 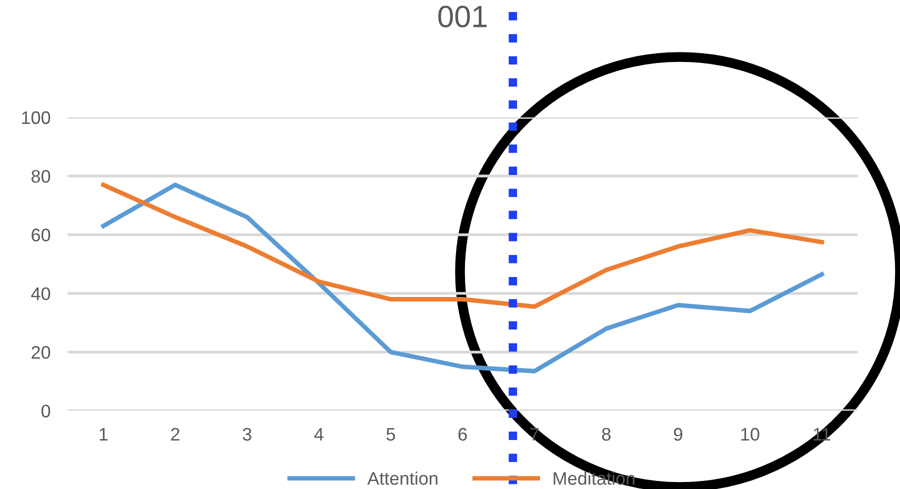 What do you see at coordinates (36, 117) in the screenshot?
I see `y-tick-label: 100` at bounding box center [36, 117].